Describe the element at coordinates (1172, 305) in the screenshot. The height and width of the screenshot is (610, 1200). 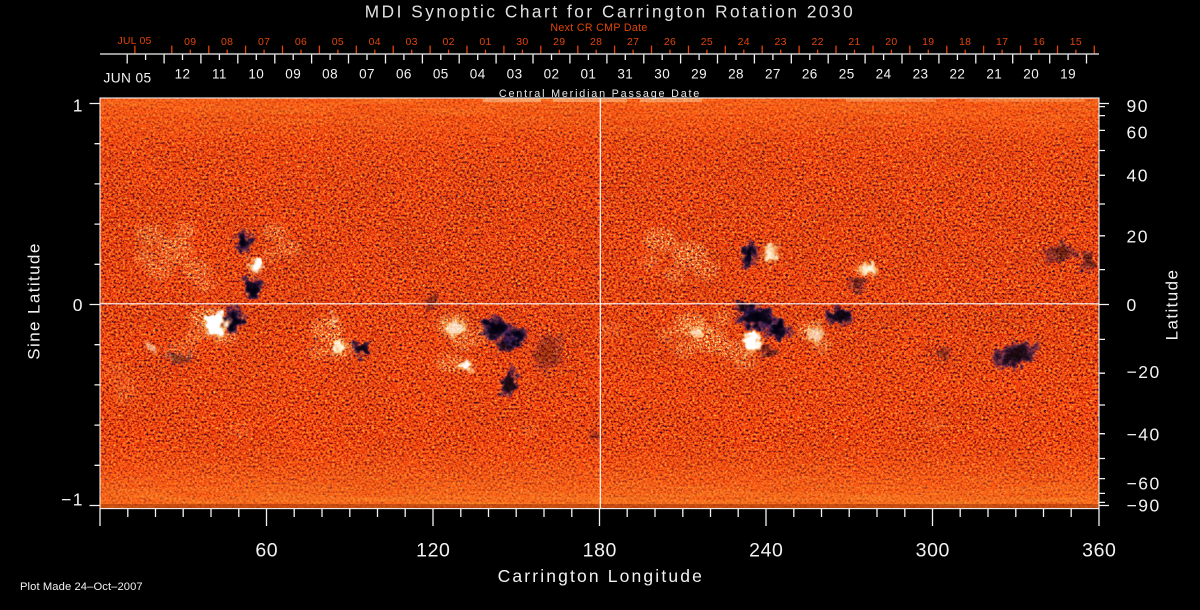
I see `svg-text: Latitude` at that location.